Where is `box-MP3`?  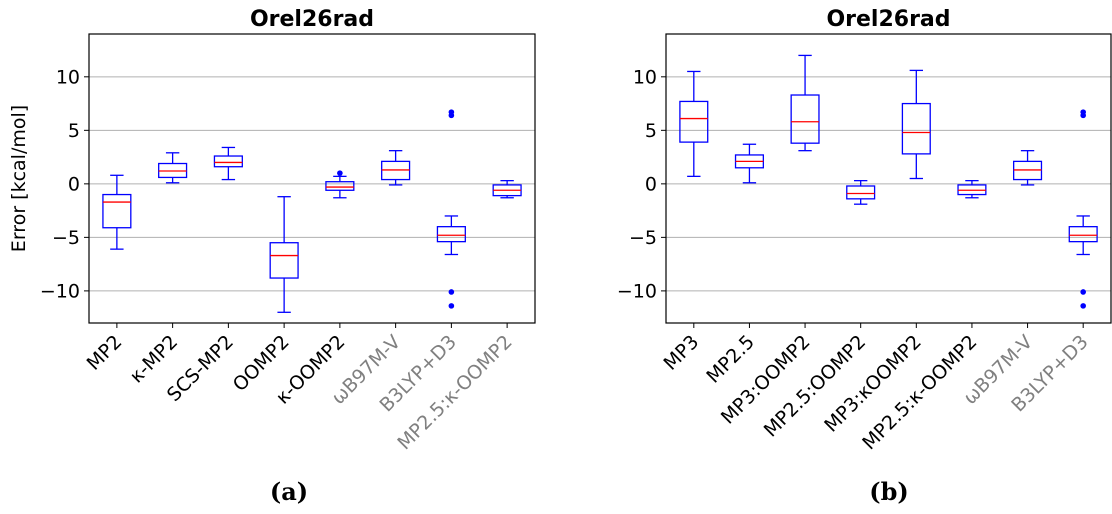
box-MP3 is located at coordinates (694, 124).